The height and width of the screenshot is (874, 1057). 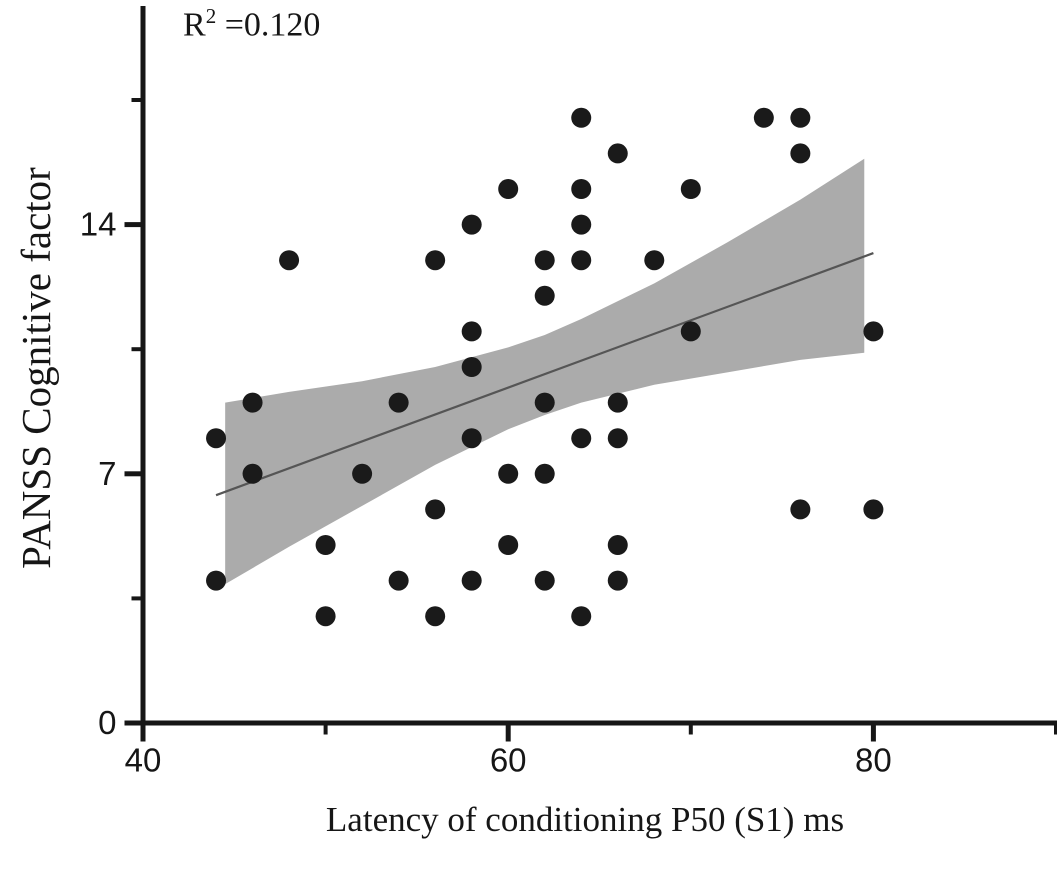 What do you see at coordinates (98, 224) in the screenshot?
I see `y-tick-label: 14` at bounding box center [98, 224].